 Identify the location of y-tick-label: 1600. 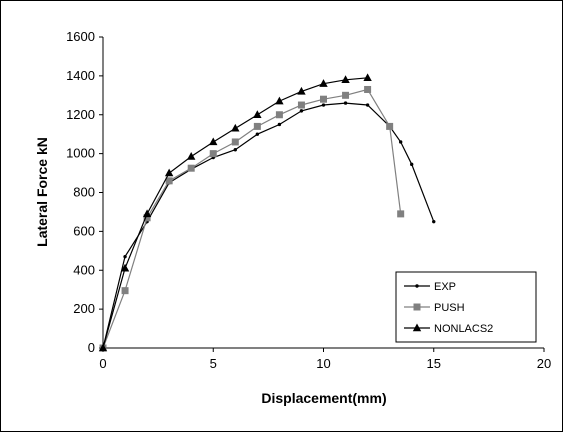
(80, 36).